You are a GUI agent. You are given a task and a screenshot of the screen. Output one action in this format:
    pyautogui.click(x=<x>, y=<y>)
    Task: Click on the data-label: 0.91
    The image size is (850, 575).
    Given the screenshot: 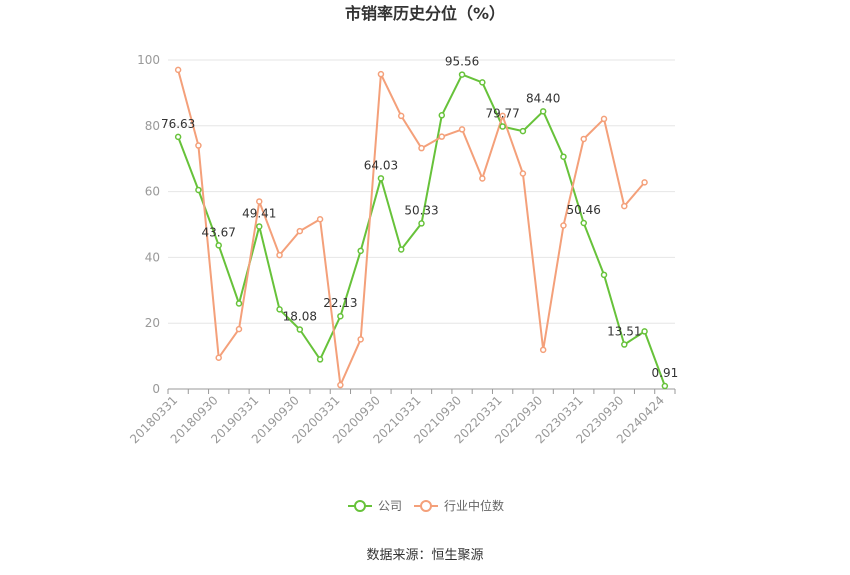 What is the action you would take?
    pyautogui.click(x=665, y=373)
    